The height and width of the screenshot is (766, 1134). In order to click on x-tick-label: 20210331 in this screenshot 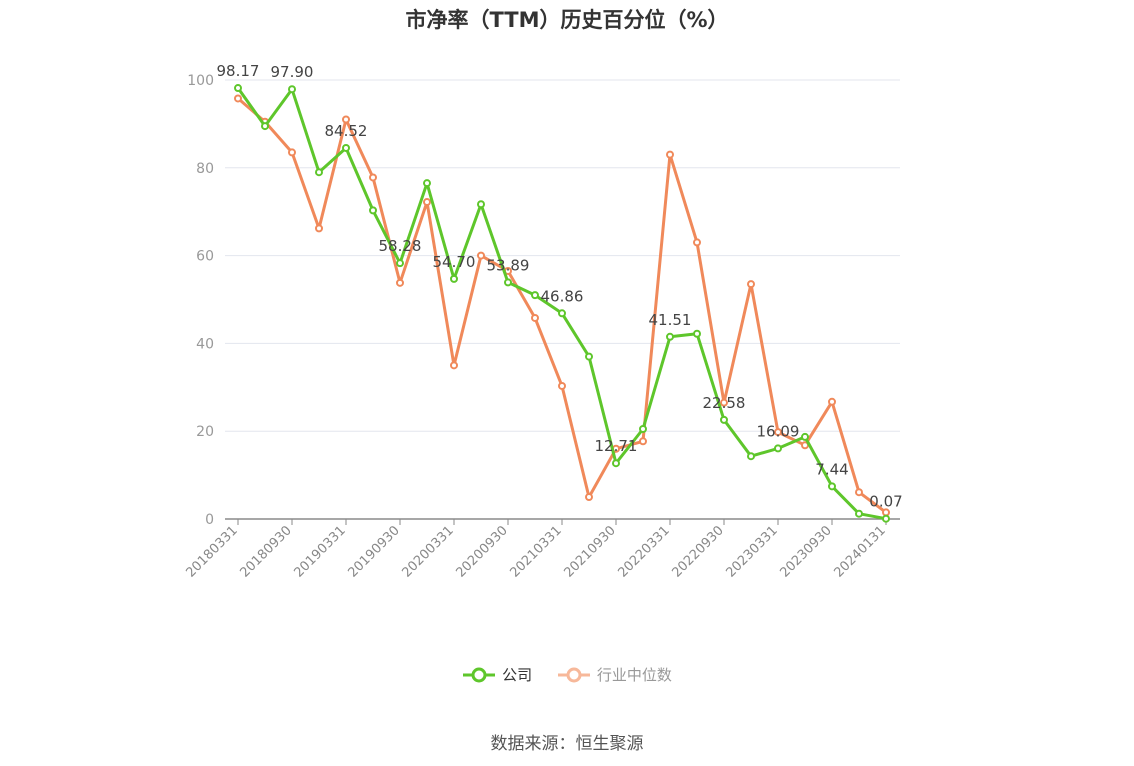, I will do `click(535, 551)`.